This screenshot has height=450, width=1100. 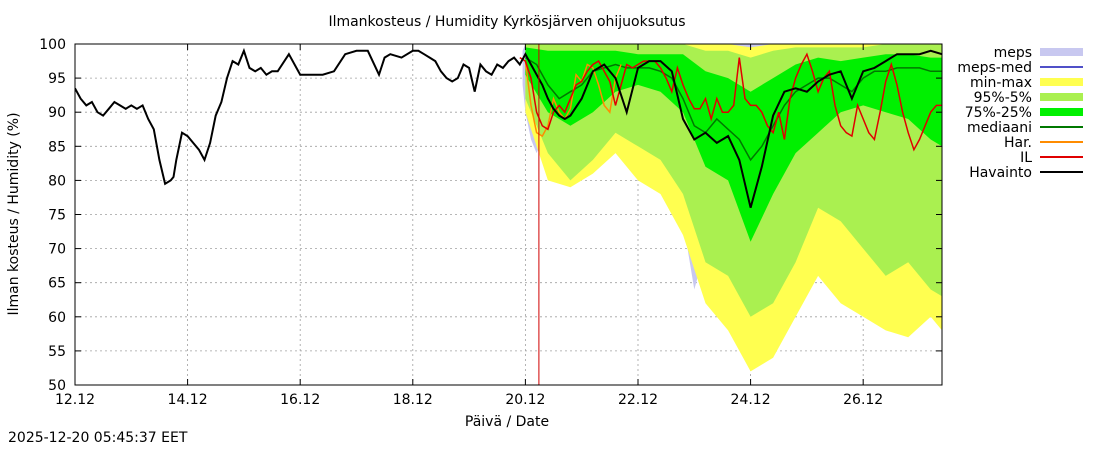 I want to click on legend-label-p75_25: 75%-25%, so click(x=998, y=113).